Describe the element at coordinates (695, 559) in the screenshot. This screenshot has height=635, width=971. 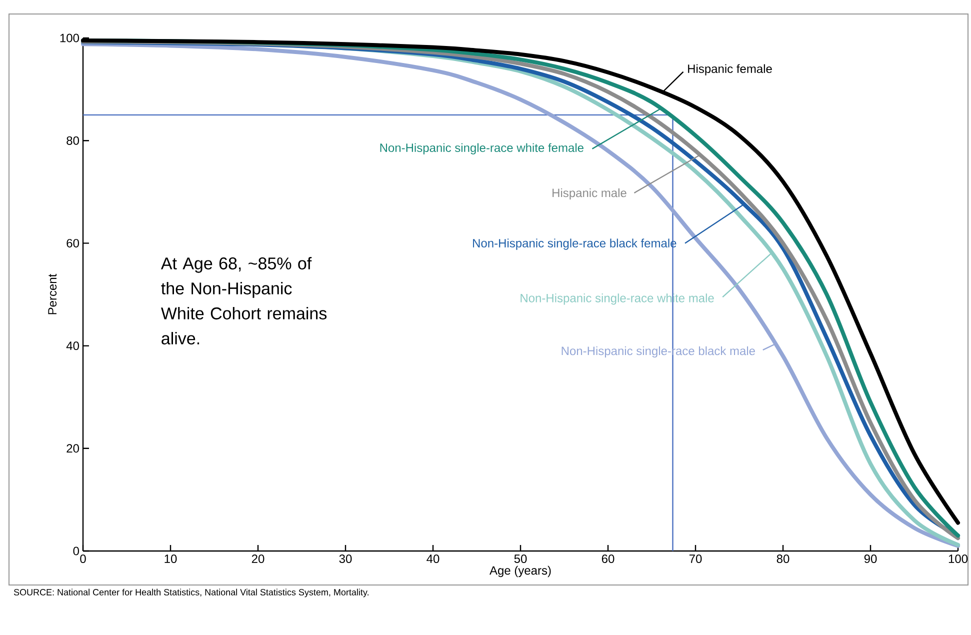
I see `x-tick-label: 70` at that location.